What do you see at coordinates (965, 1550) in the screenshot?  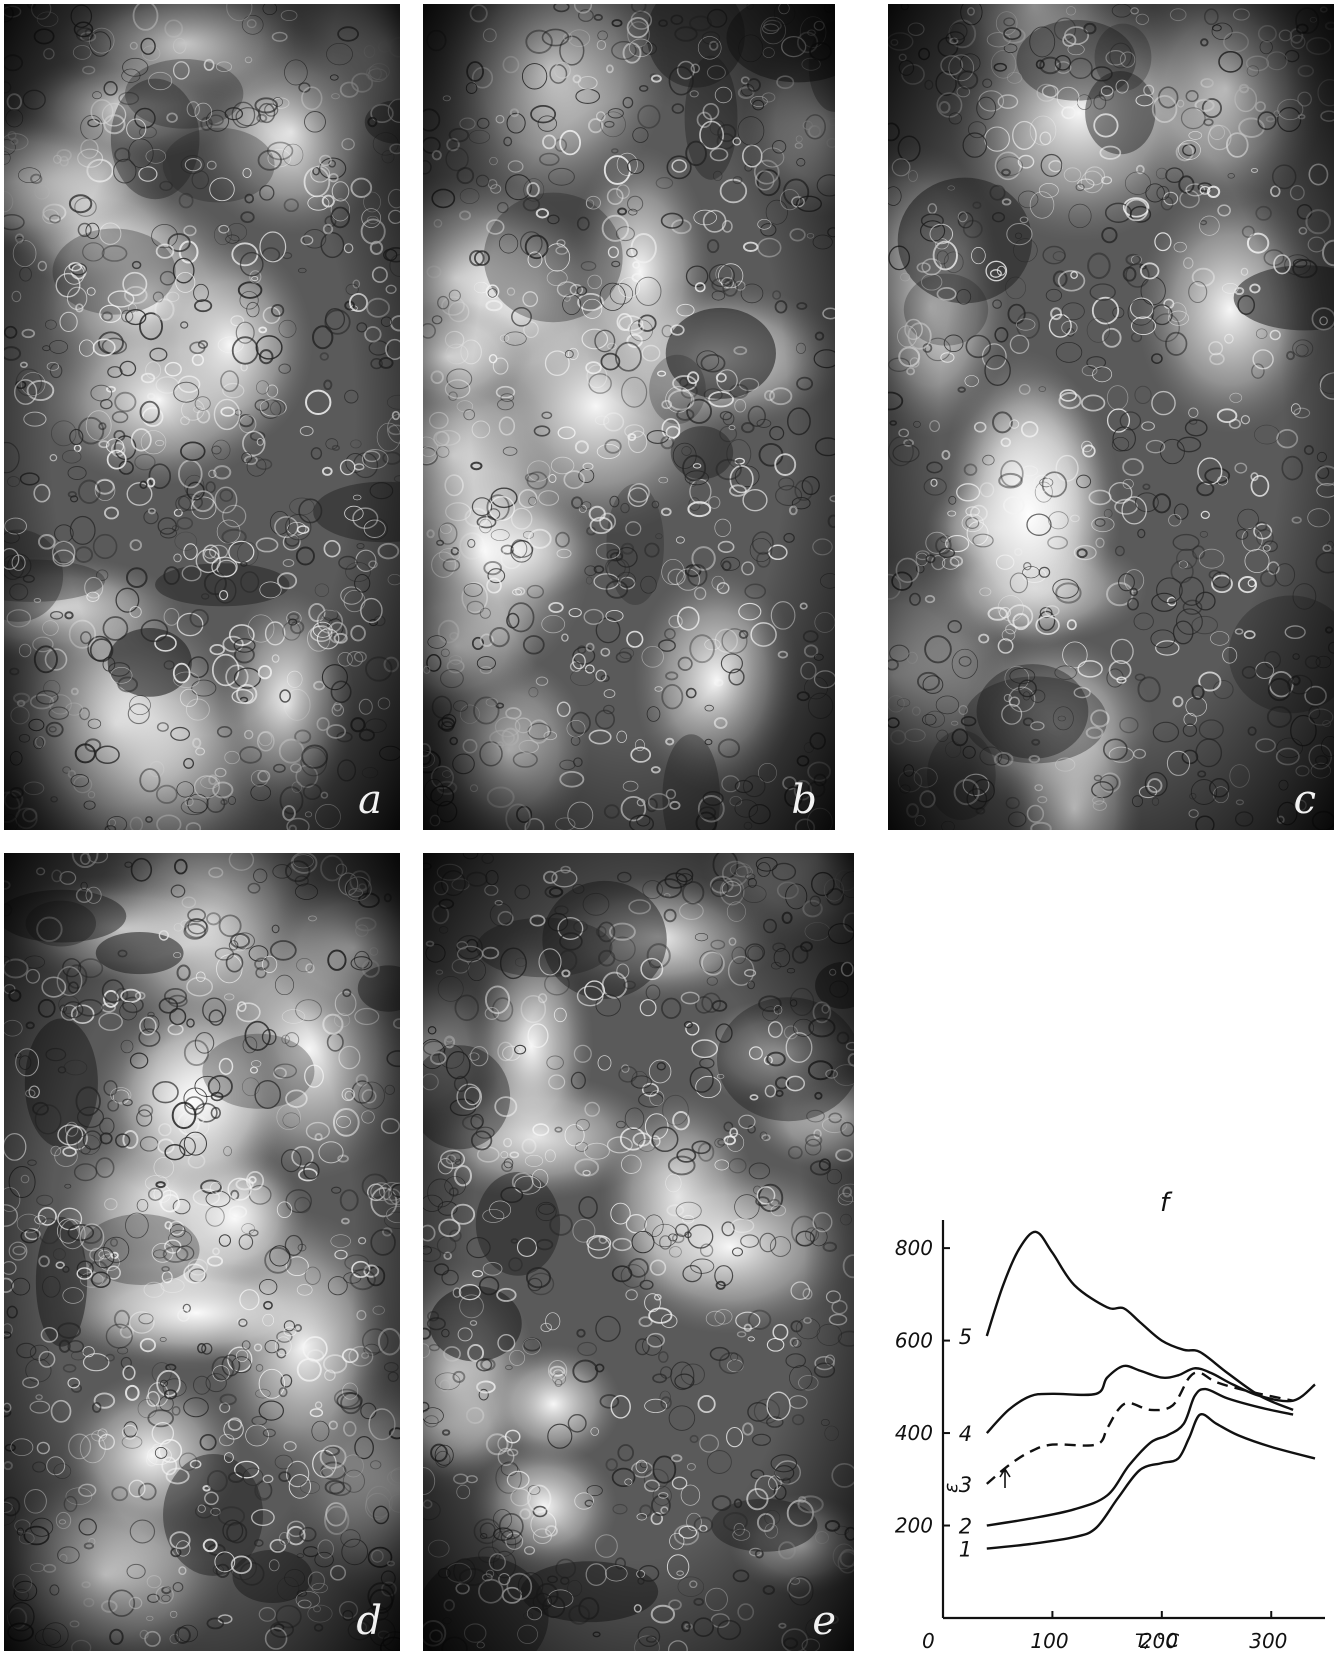 I see `series-label-1: 1` at bounding box center [965, 1550].